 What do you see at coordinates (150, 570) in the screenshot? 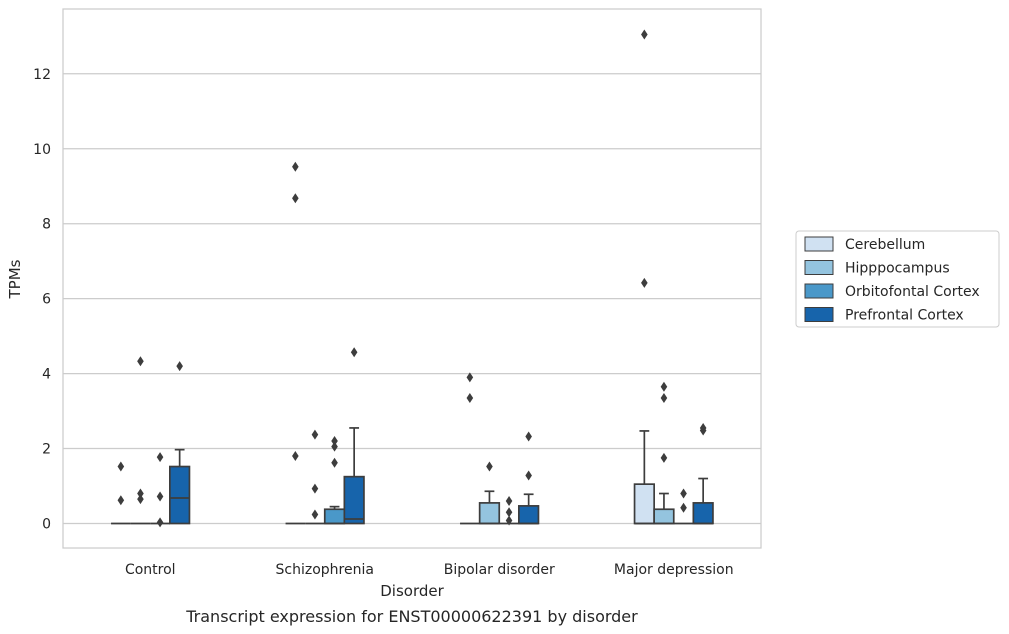
I see `x-tick-label: Control` at bounding box center [150, 570].